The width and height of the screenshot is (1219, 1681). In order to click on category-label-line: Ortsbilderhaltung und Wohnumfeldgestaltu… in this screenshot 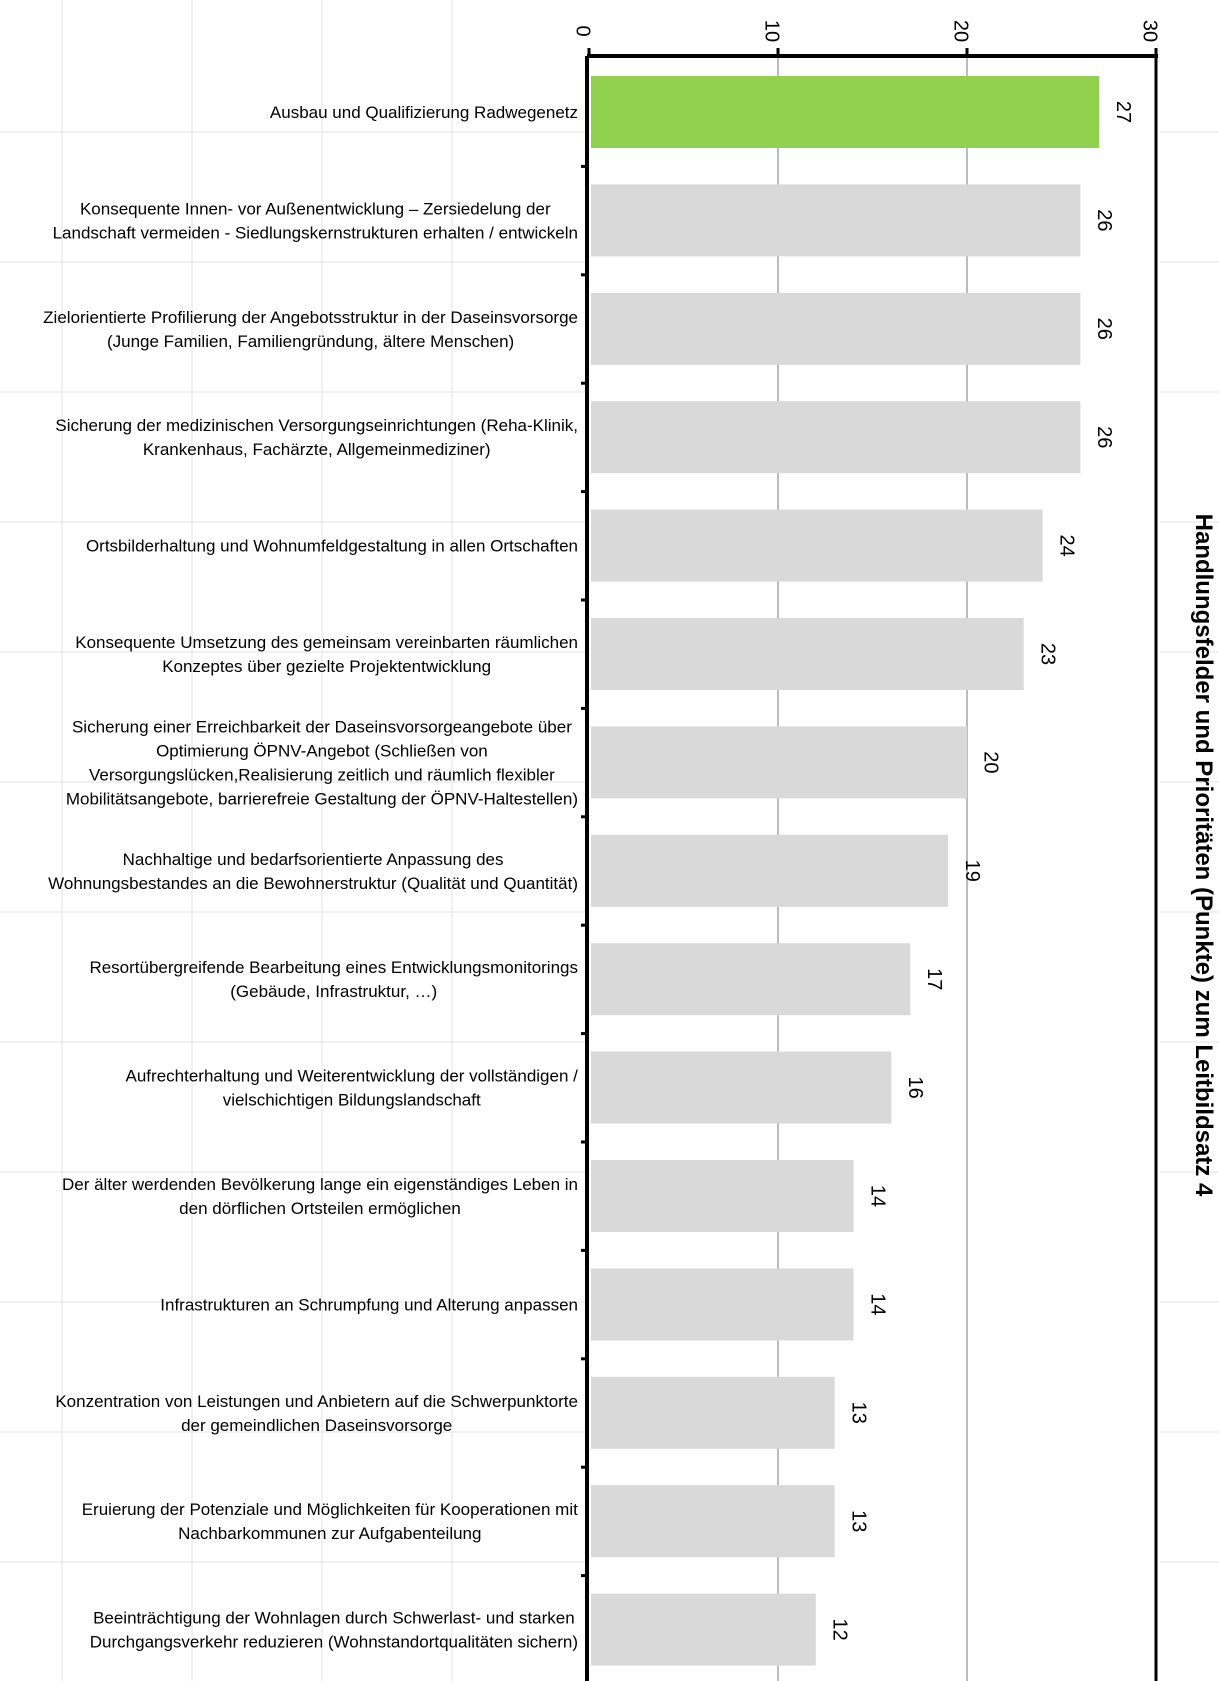, I will do `click(332, 546)`.